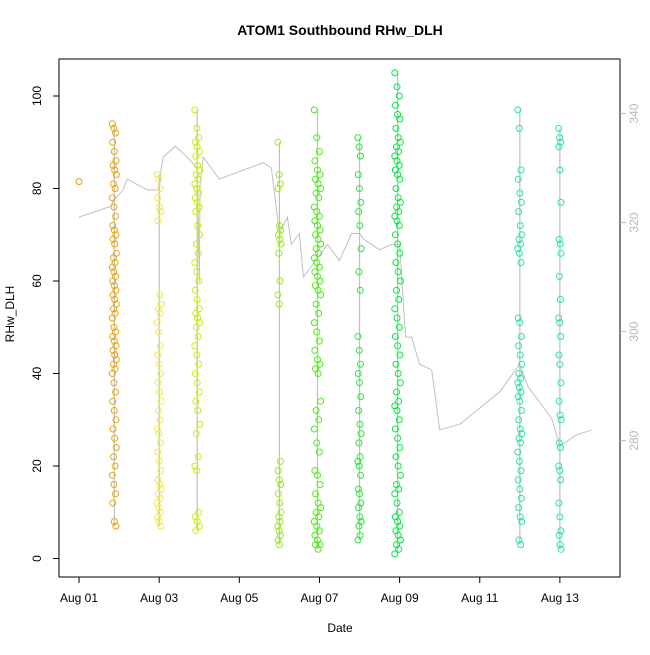 This screenshot has width=650, height=655. I want to click on x-tick-label: Aug 01, so click(79, 598).